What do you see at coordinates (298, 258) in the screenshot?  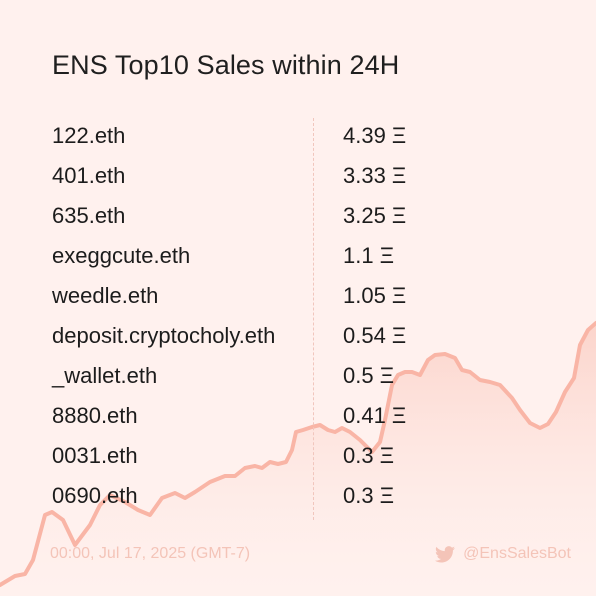 I see `list-item: exeggcute.eth 1.1 Ξ` at bounding box center [298, 258].